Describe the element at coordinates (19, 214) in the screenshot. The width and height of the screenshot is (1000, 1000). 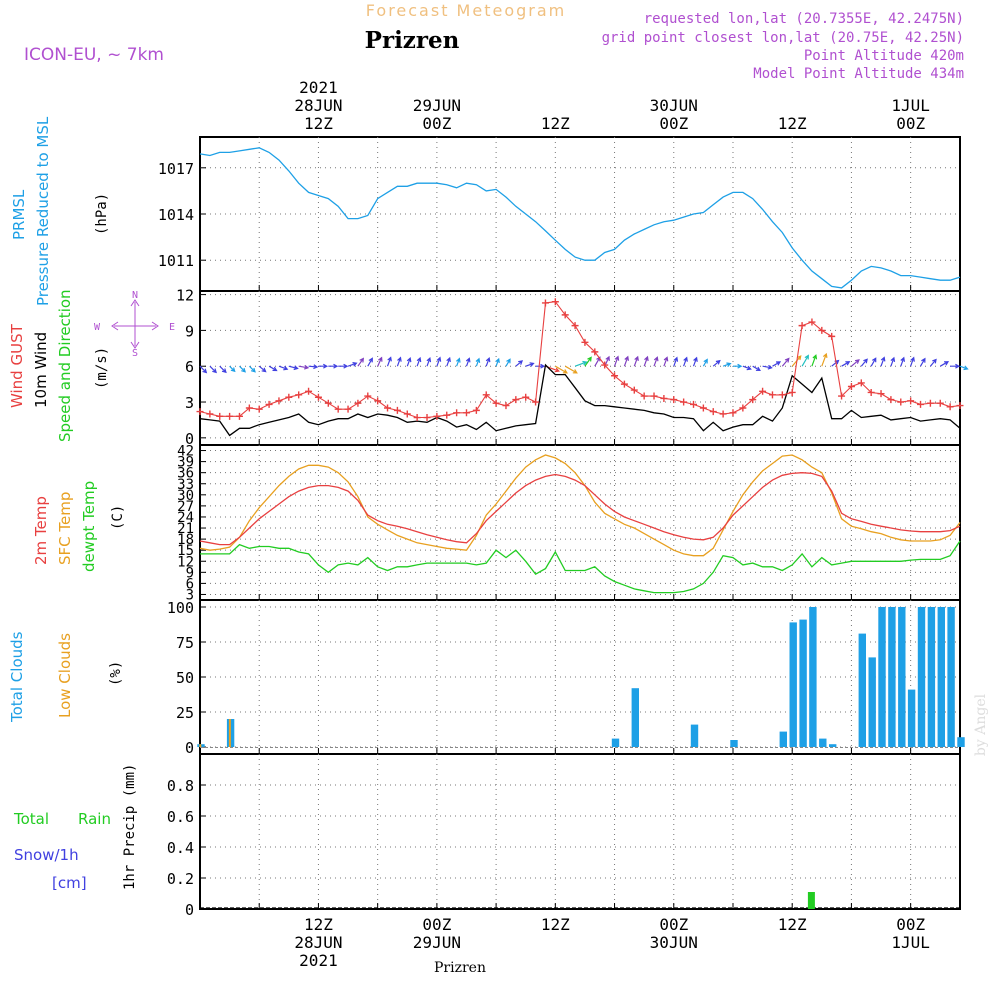
I see `prmsl-label: PRMSL` at that location.